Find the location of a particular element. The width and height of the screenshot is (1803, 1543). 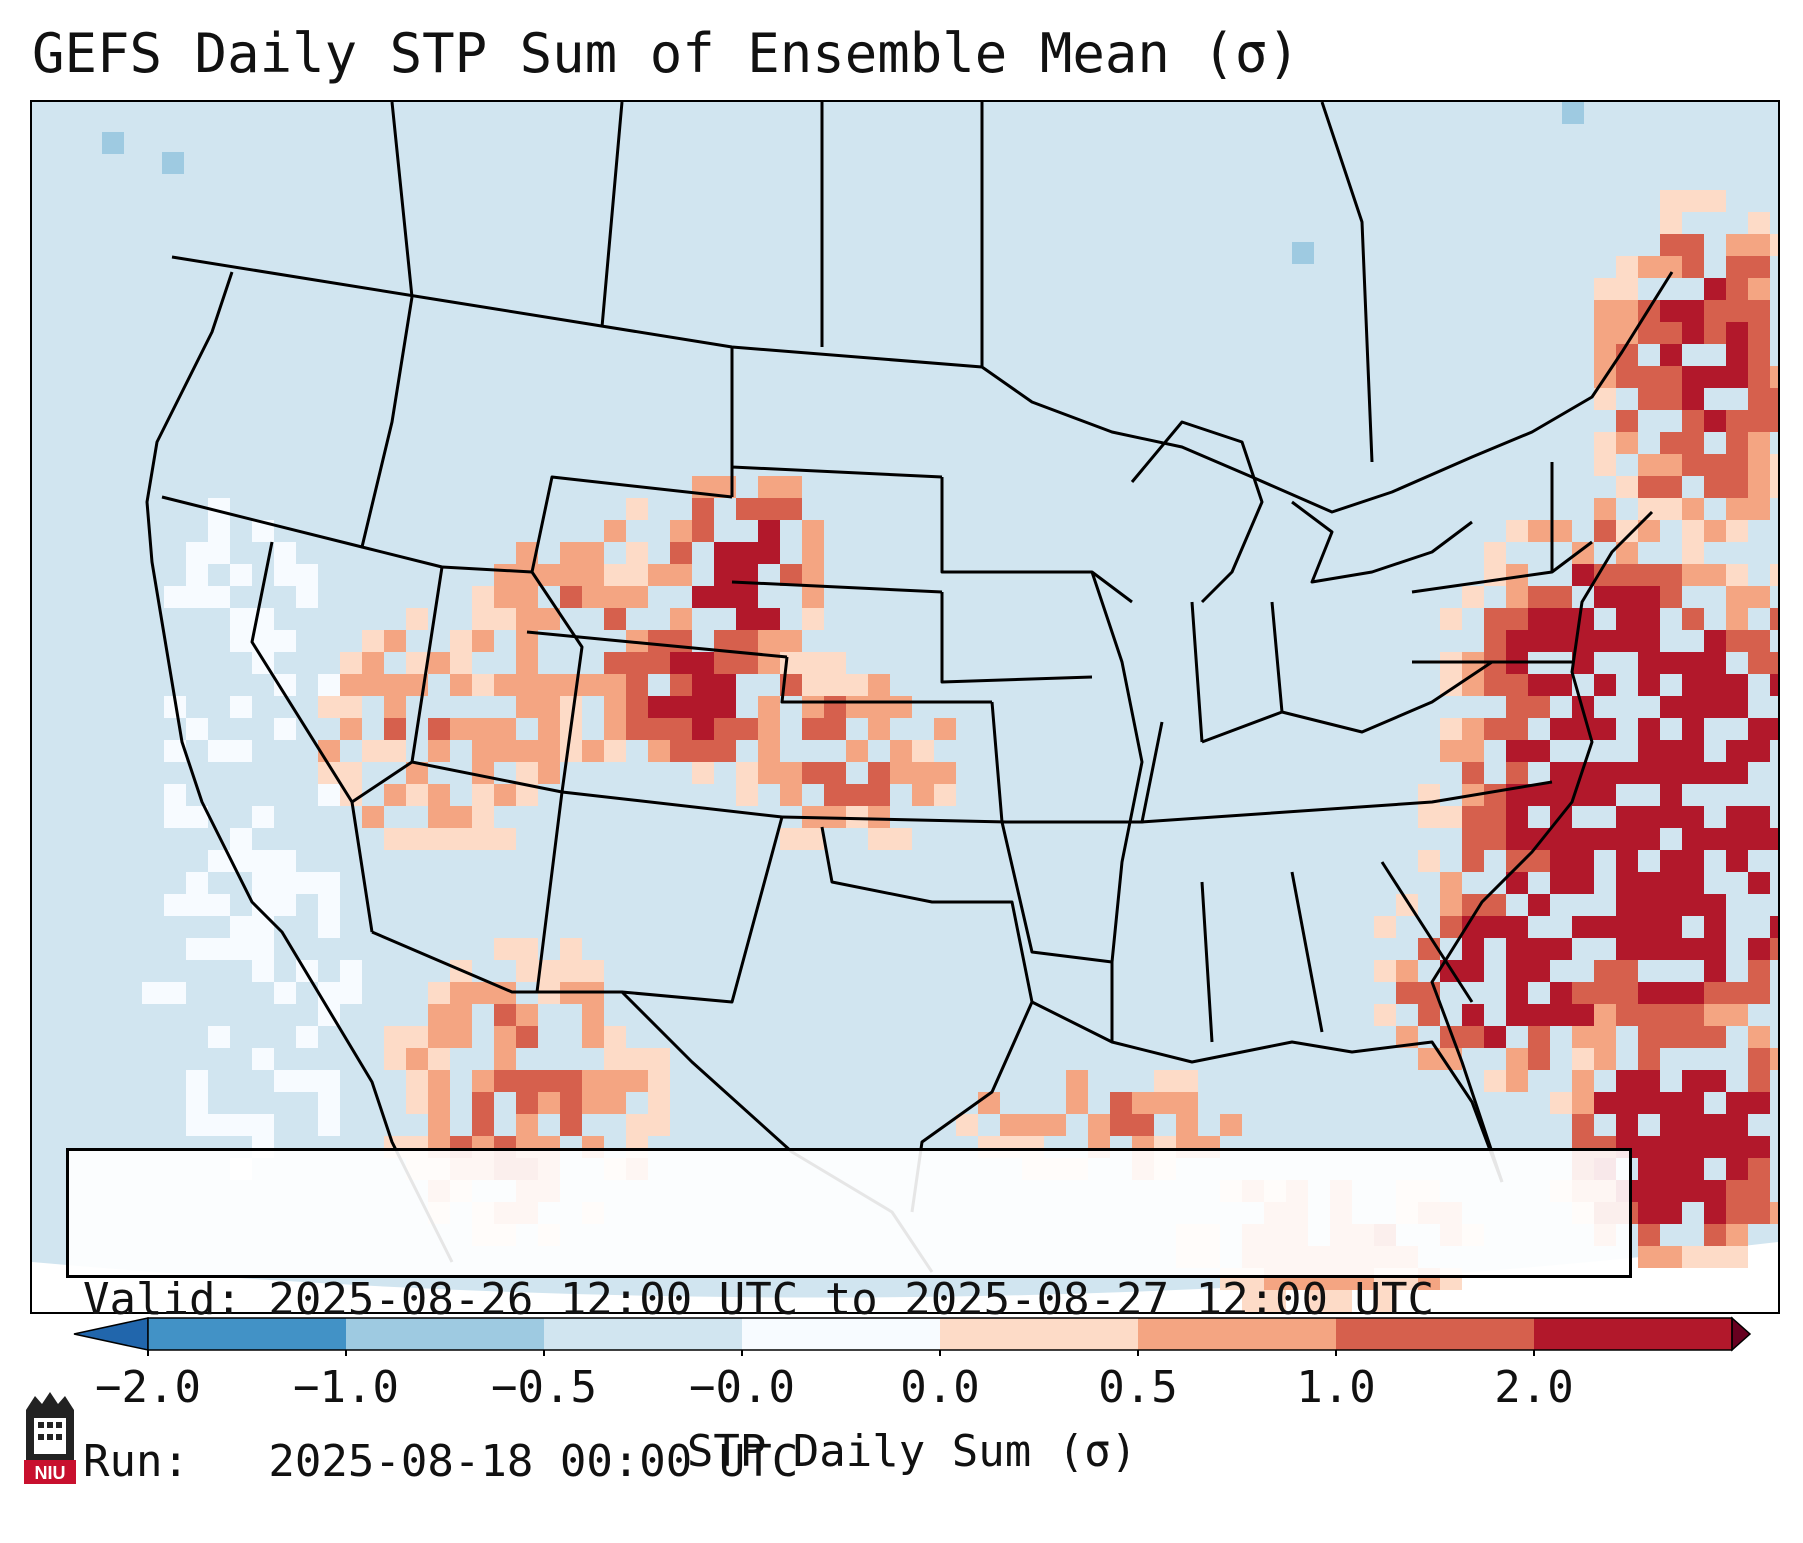

colorado-newmexico is located at coordinates (672, 804).